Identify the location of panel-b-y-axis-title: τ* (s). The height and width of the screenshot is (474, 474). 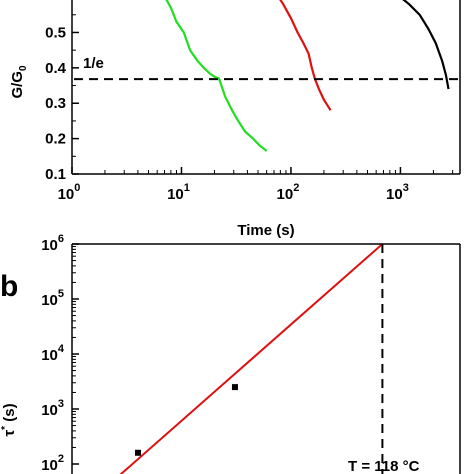
(9, 419).